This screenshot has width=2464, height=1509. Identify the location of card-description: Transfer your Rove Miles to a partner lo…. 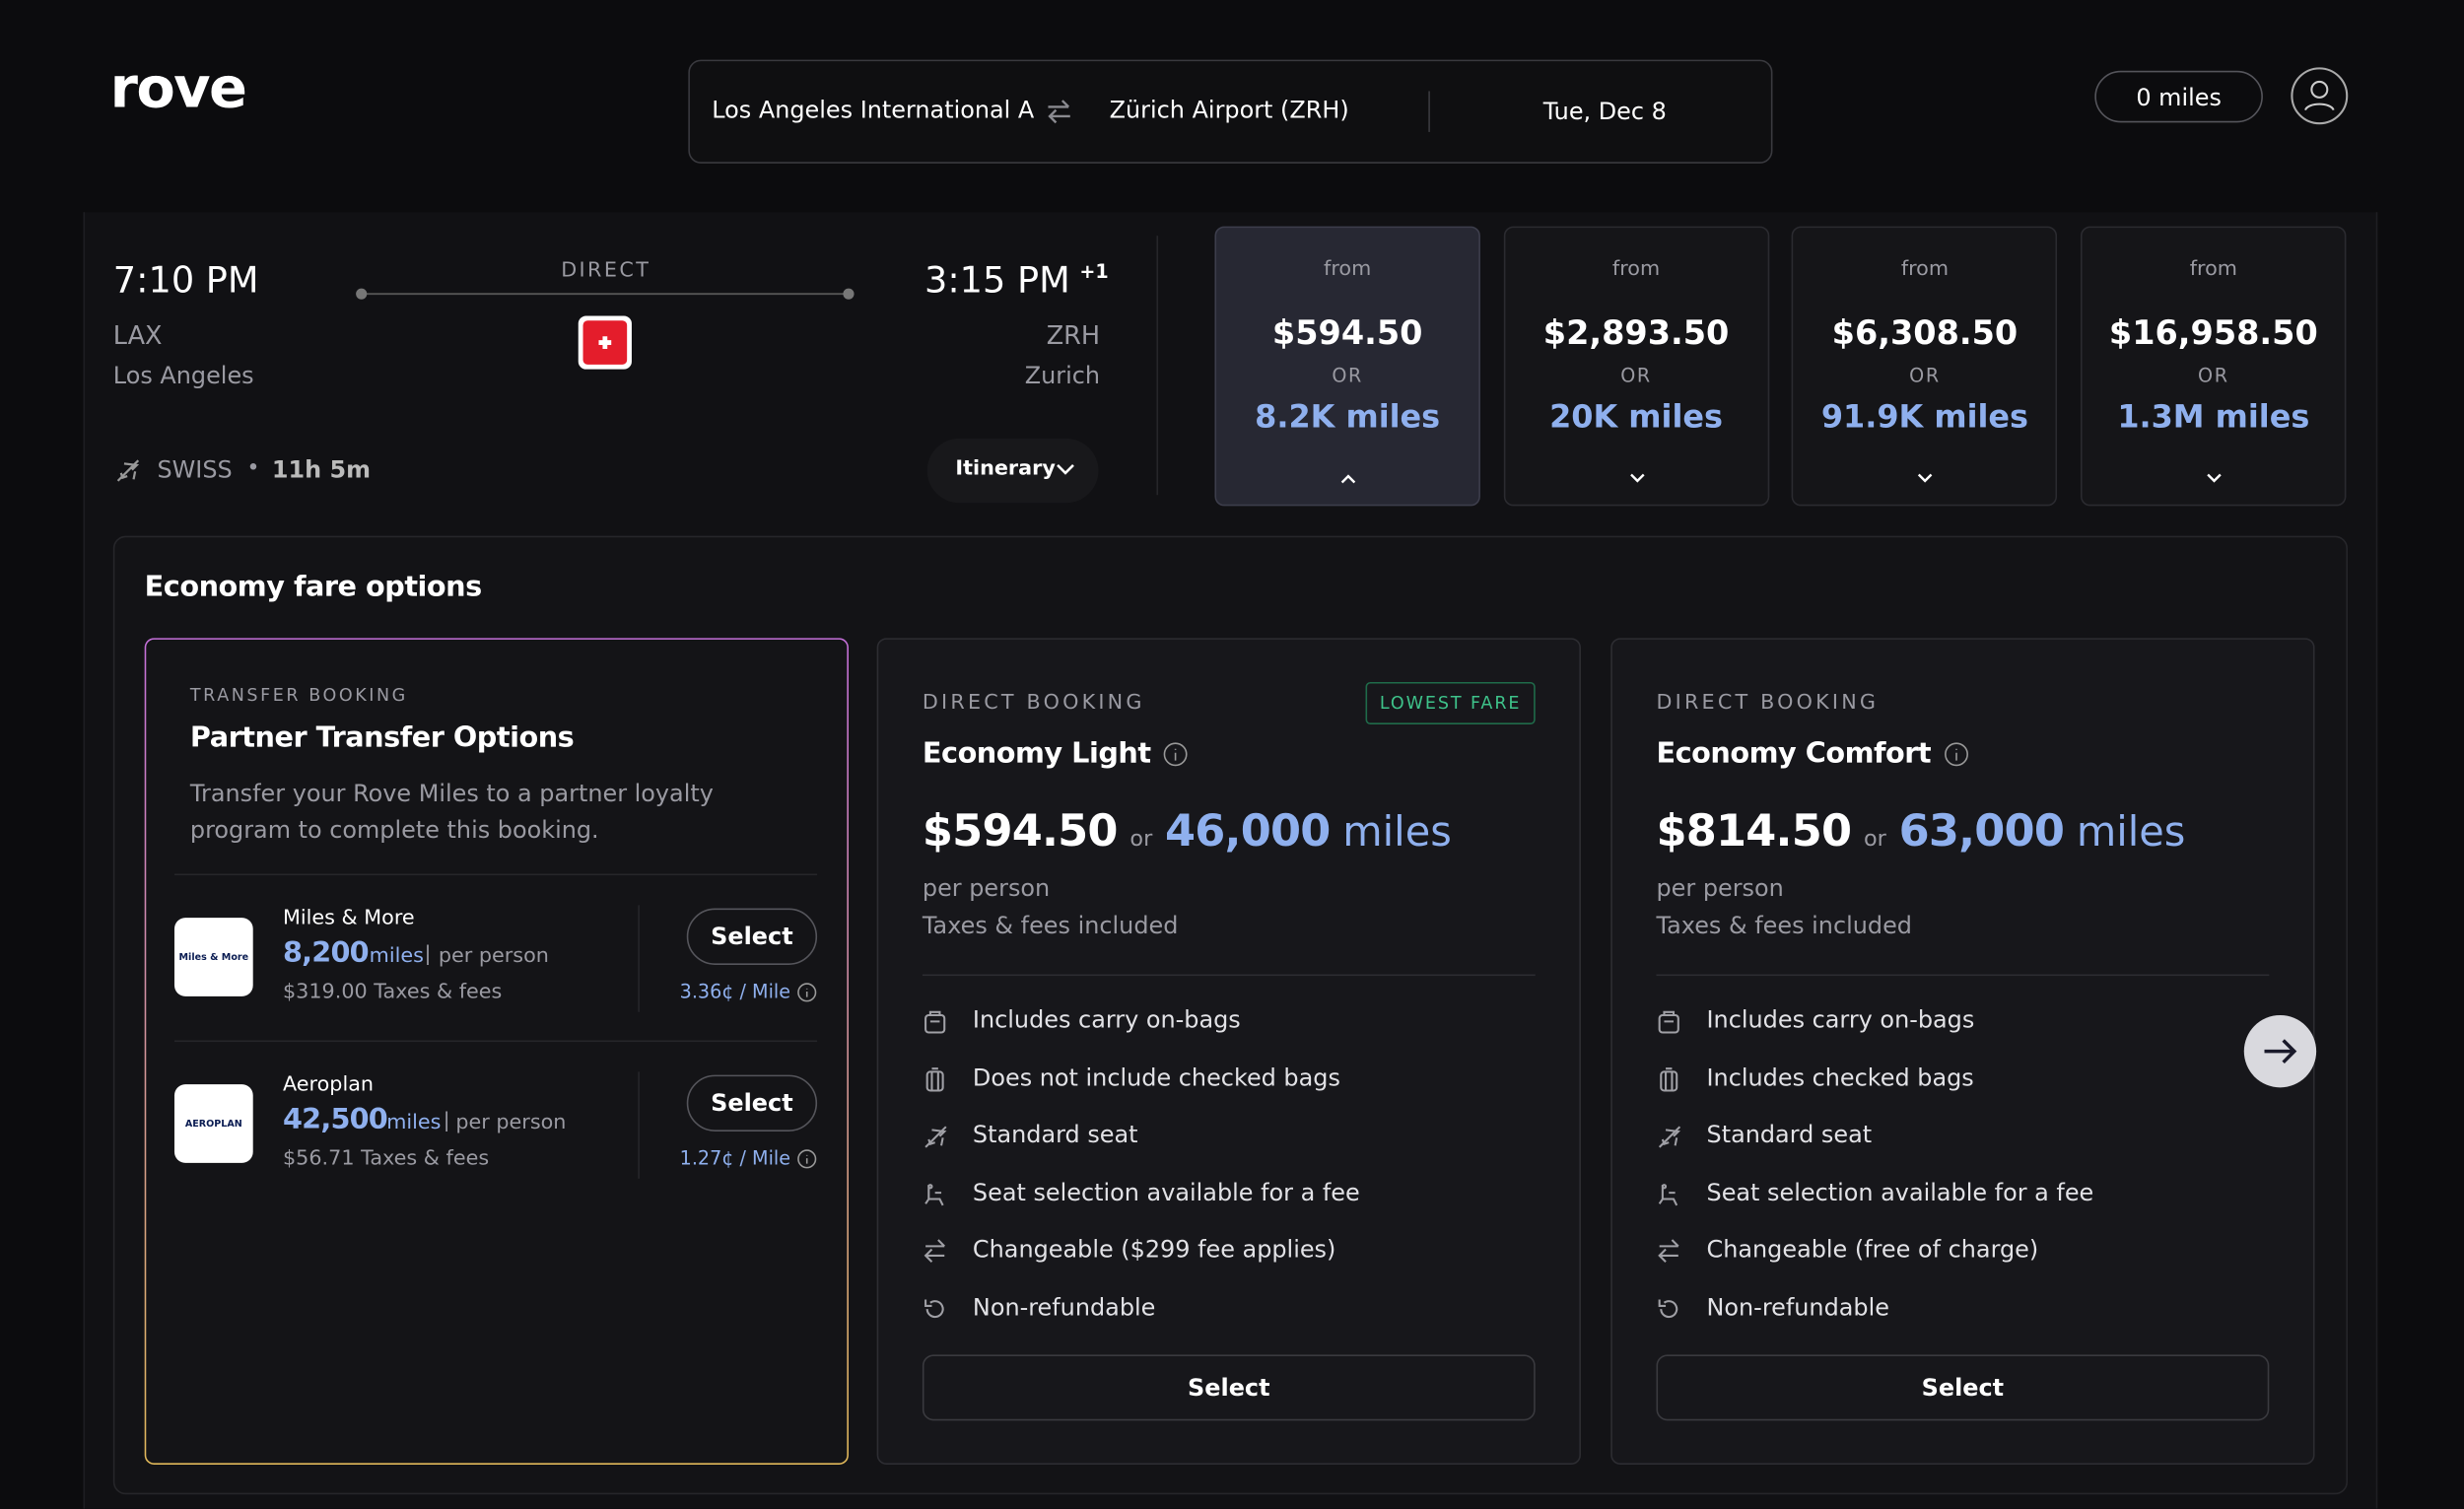
(451, 812).